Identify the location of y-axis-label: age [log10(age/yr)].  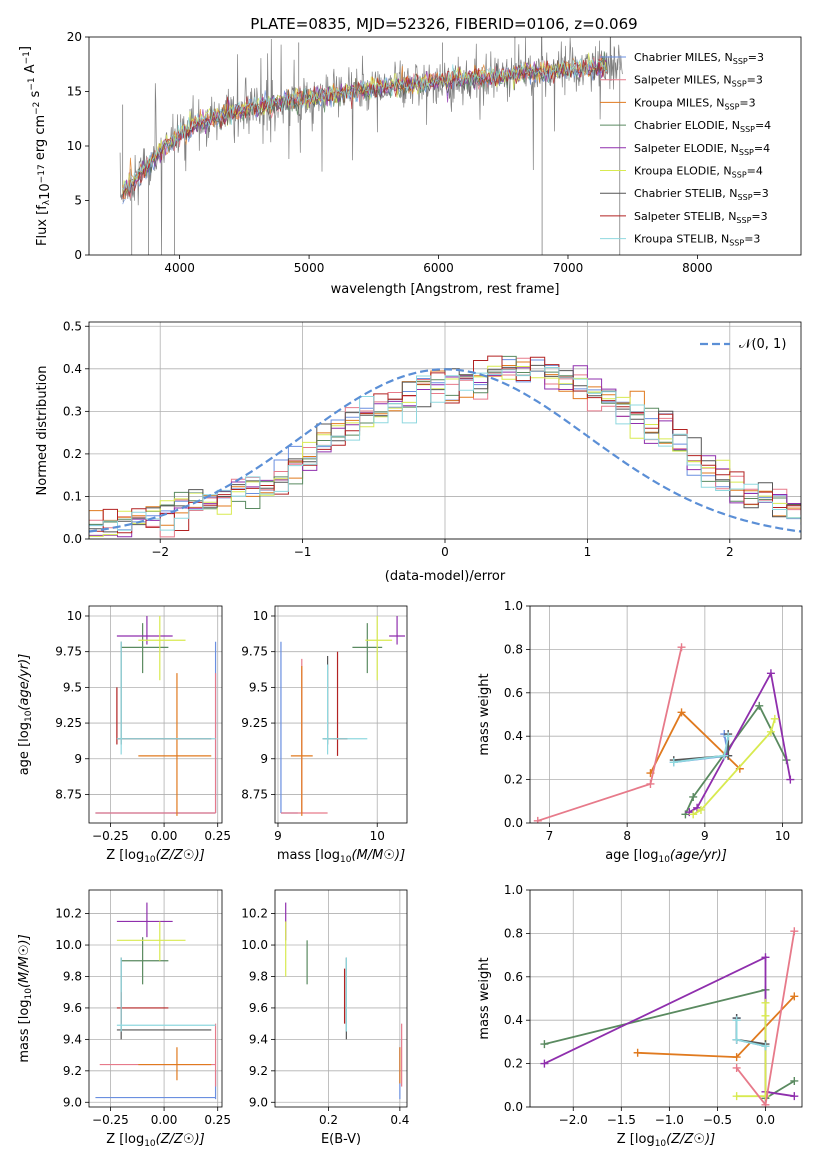
(25, 715).